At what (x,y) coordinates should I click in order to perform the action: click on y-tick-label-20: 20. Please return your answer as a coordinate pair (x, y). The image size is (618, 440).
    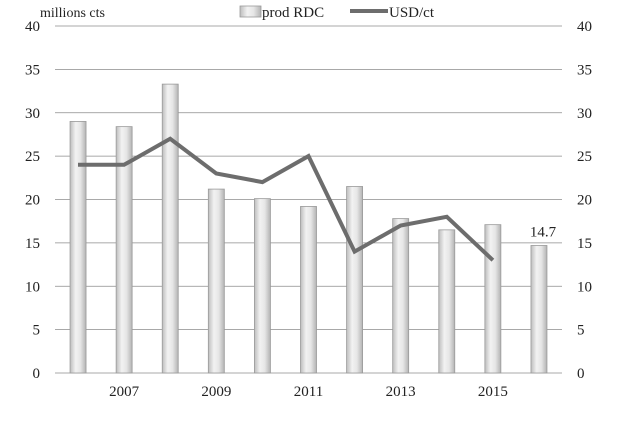
    Looking at the image, I should click on (32, 201).